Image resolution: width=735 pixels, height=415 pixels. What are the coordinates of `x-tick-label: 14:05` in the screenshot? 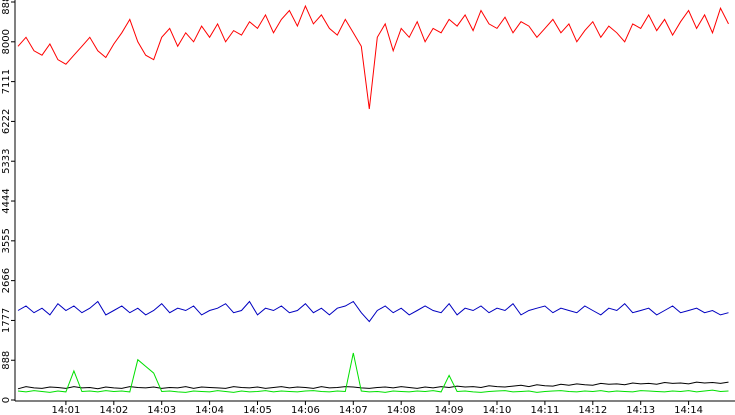 It's located at (257, 410).